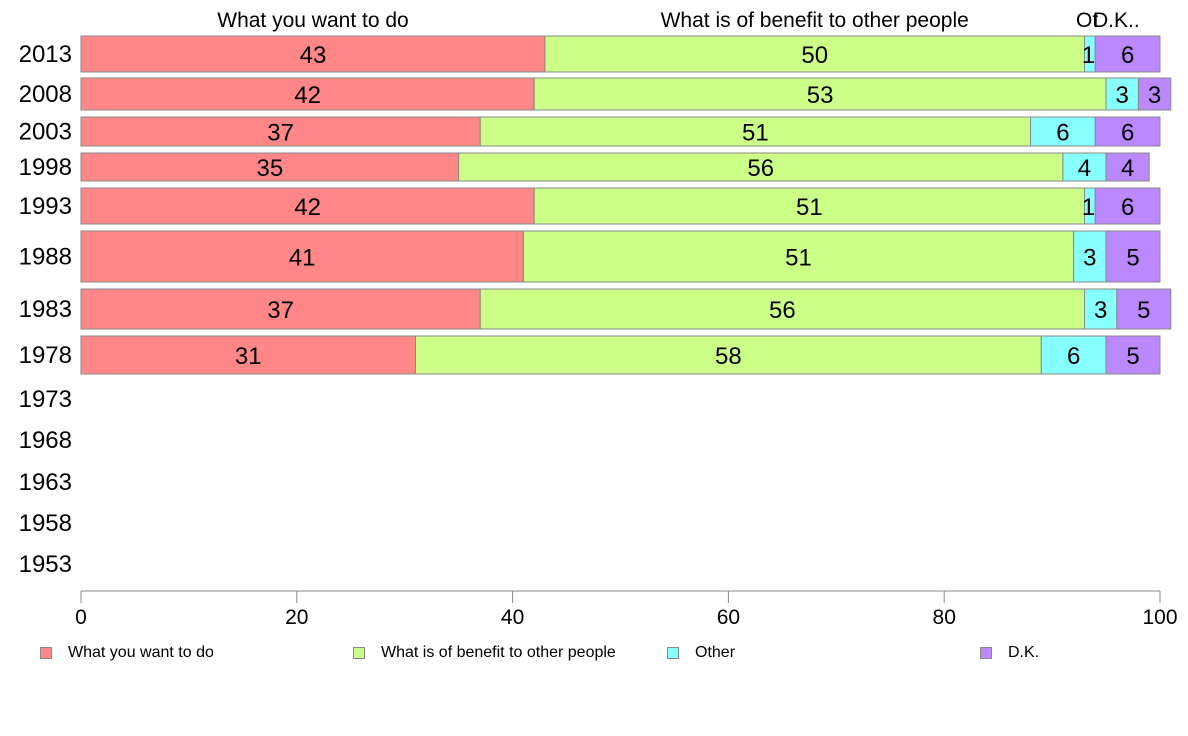 This screenshot has height=736, width=1188. What do you see at coordinates (45, 440) in the screenshot?
I see `year-label: 1968` at bounding box center [45, 440].